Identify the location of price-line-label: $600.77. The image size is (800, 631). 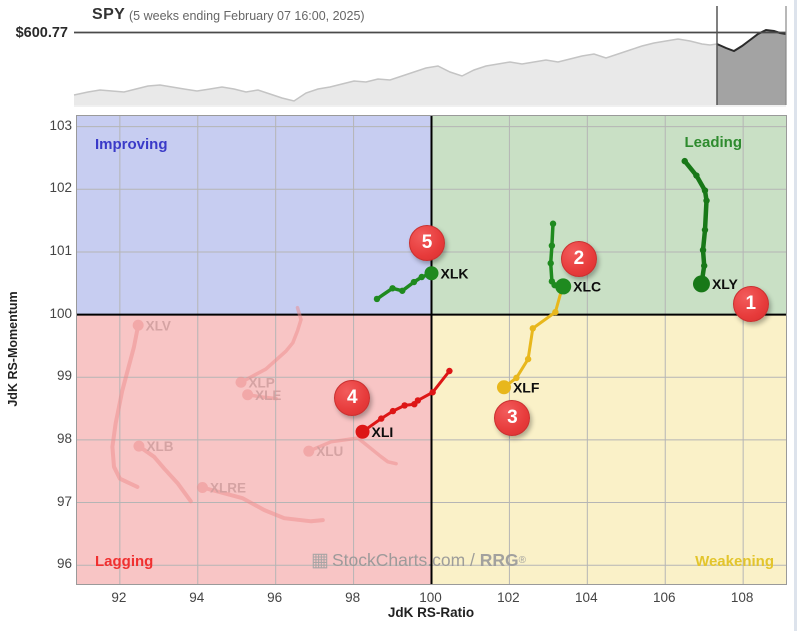
(41, 33).